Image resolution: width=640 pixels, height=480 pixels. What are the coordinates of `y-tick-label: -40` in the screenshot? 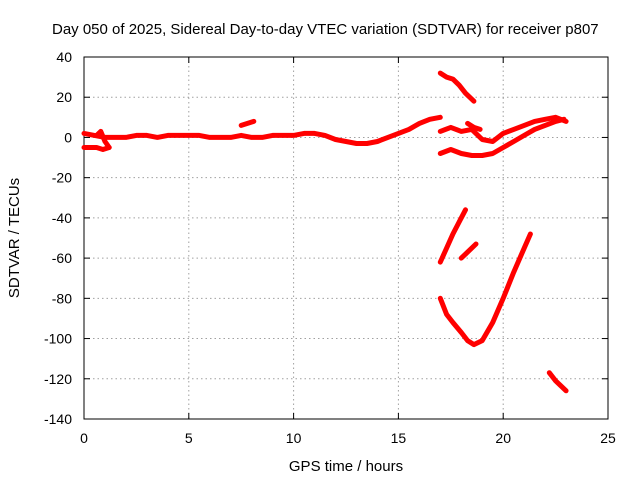 It's located at (62, 218).